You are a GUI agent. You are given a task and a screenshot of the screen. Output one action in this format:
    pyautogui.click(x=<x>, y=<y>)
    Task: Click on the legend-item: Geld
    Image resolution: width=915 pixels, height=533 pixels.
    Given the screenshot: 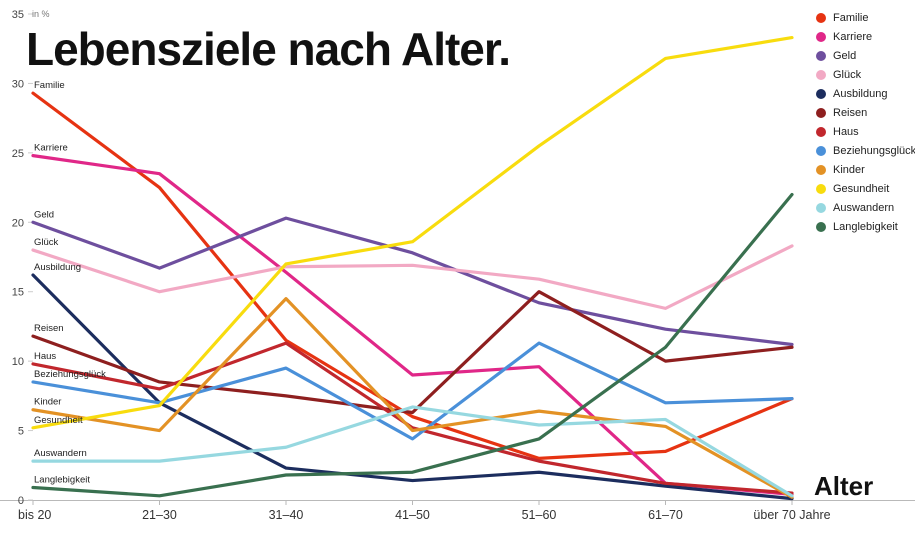 What is the action you would take?
    pyautogui.click(x=865, y=56)
    